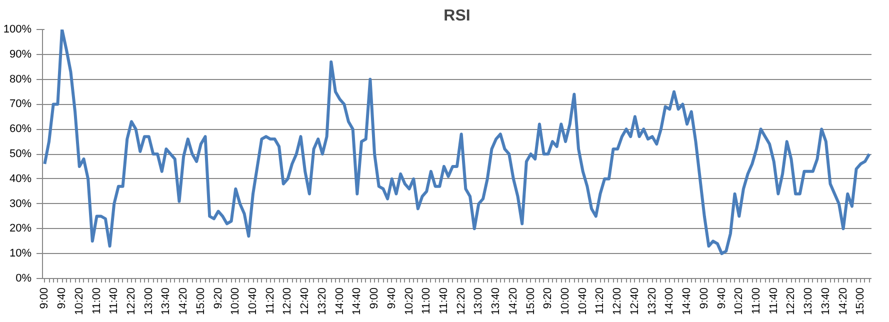  I want to click on y-tick-label: 40%, so click(20, 178).